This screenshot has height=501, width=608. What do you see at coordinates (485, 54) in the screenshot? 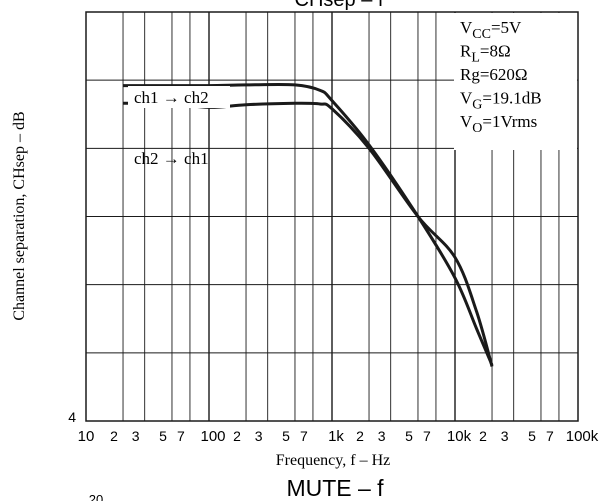
I see `annotation-line: RL=8Ω` at bounding box center [485, 54].